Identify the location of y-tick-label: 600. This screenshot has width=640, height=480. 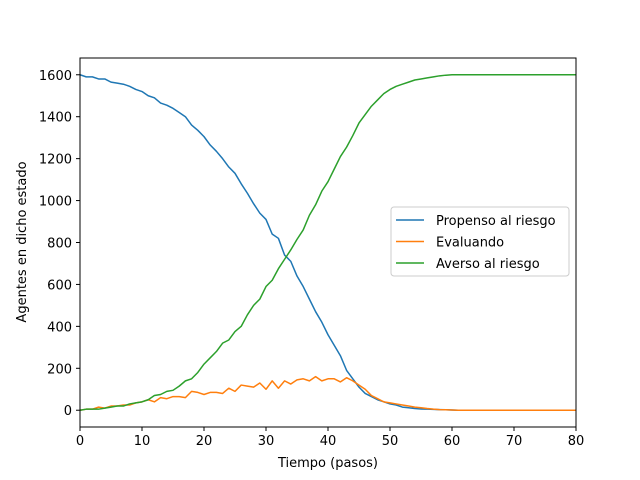
(59, 285).